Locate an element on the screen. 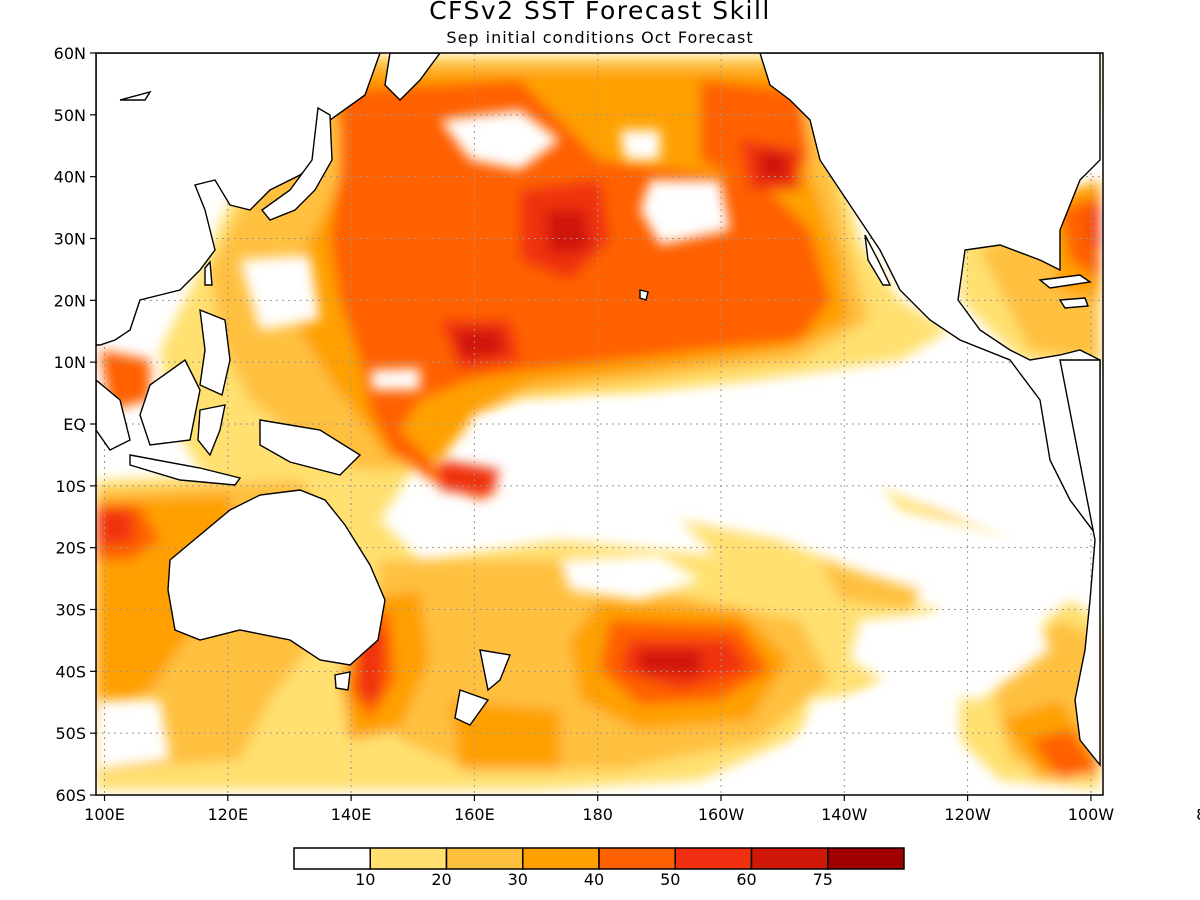 Image resolution: width=1200 pixels, height=900 pixels. colorbar-label: 40 is located at coordinates (594, 879).